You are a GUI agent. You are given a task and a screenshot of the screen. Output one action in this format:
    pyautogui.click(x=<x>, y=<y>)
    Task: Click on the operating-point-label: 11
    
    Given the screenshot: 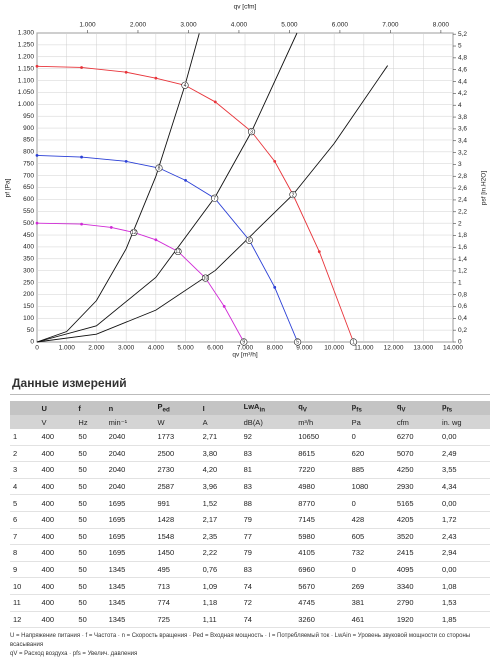 What is the action you would take?
    pyautogui.click(x=177, y=252)
    